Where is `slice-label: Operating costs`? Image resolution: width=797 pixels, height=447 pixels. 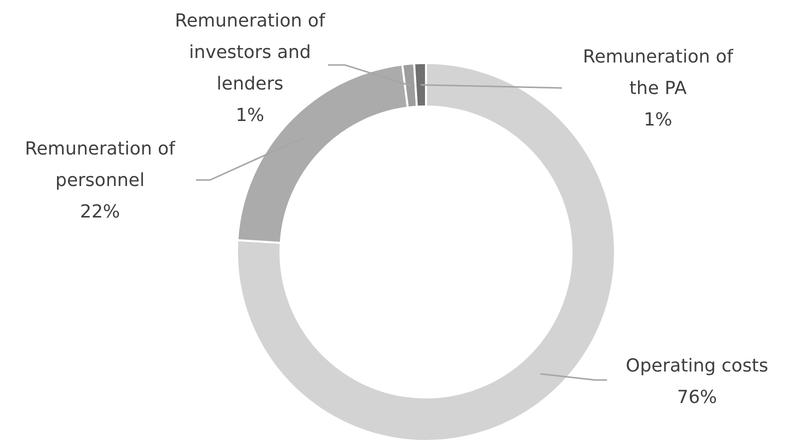 slice-label: Operating costs is located at coordinates (697, 366).